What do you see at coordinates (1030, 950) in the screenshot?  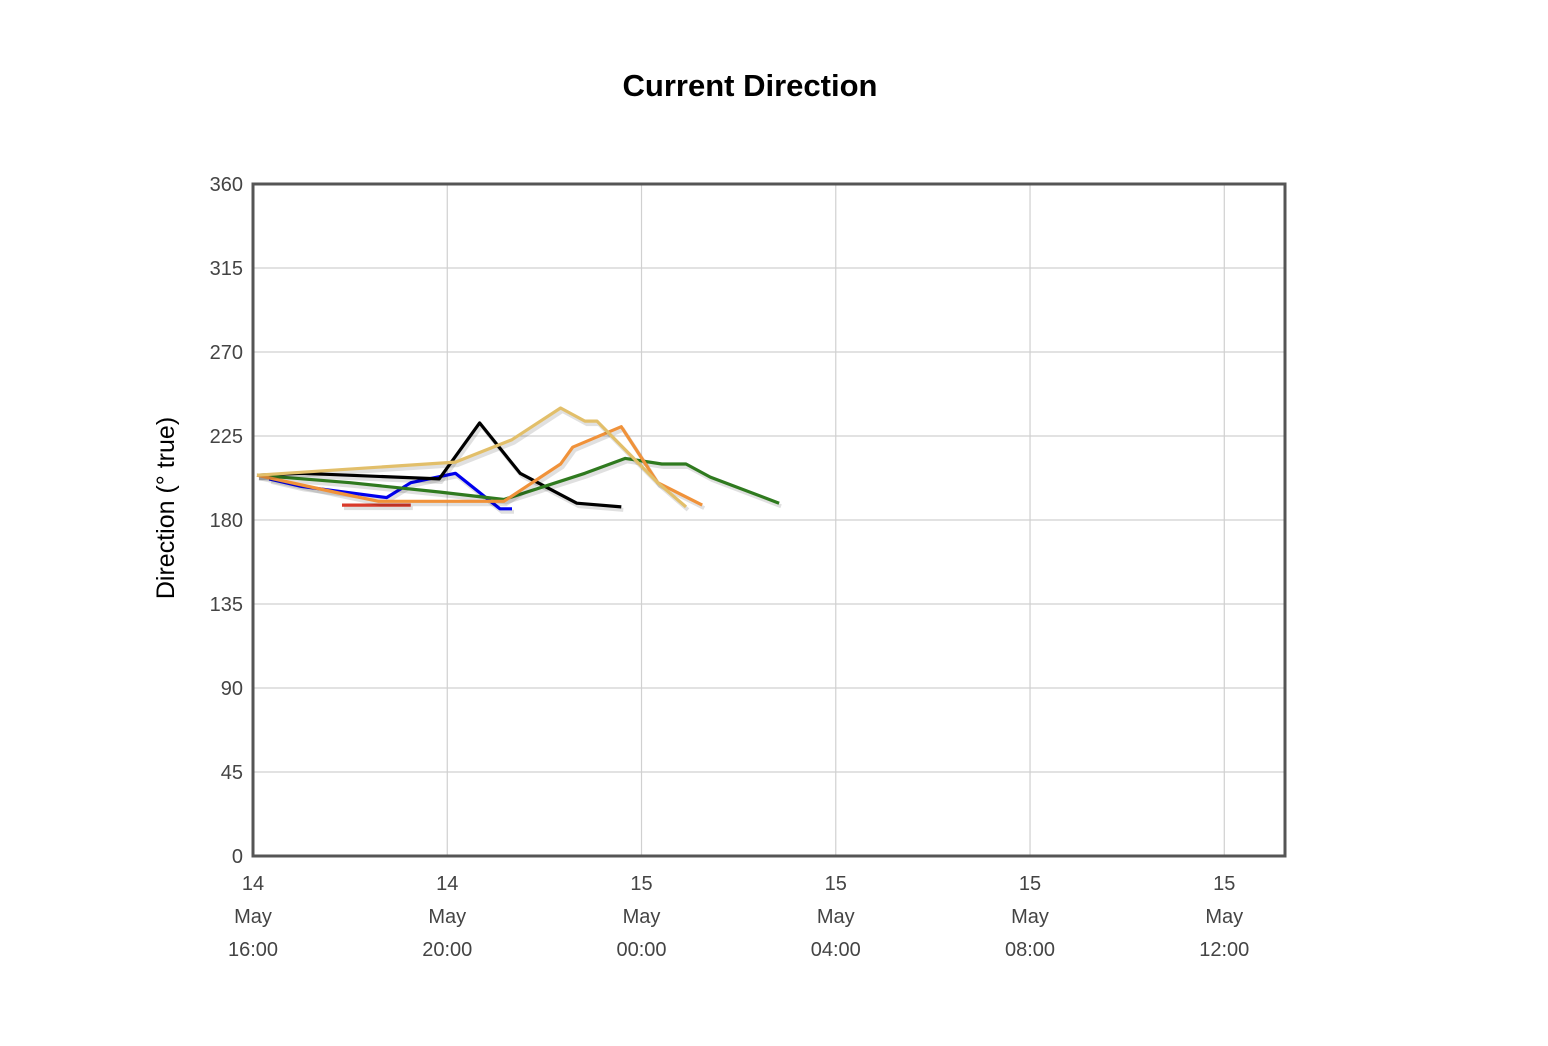 I see `x-tick-label: 08:00` at bounding box center [1030, 950].